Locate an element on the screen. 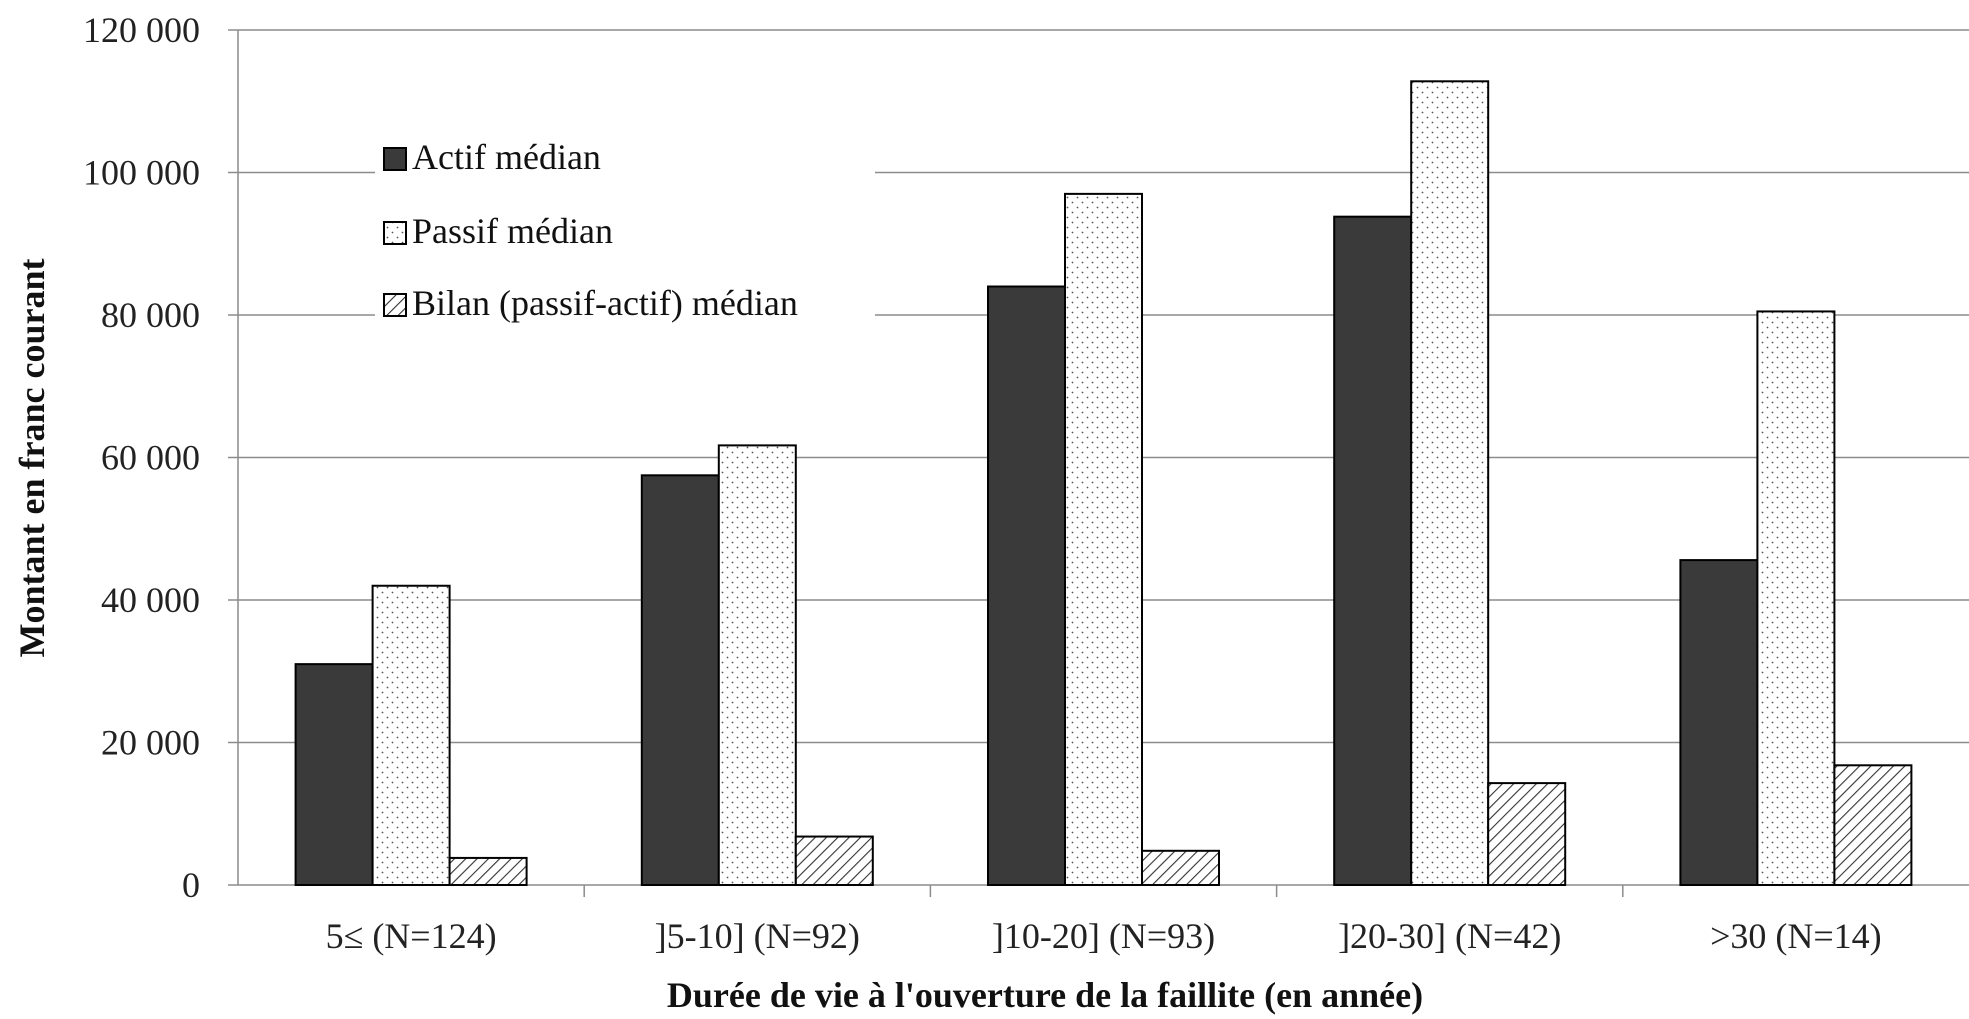  legend-label: Bilan (passif-actif) médian is located at coordinates (605, 303).